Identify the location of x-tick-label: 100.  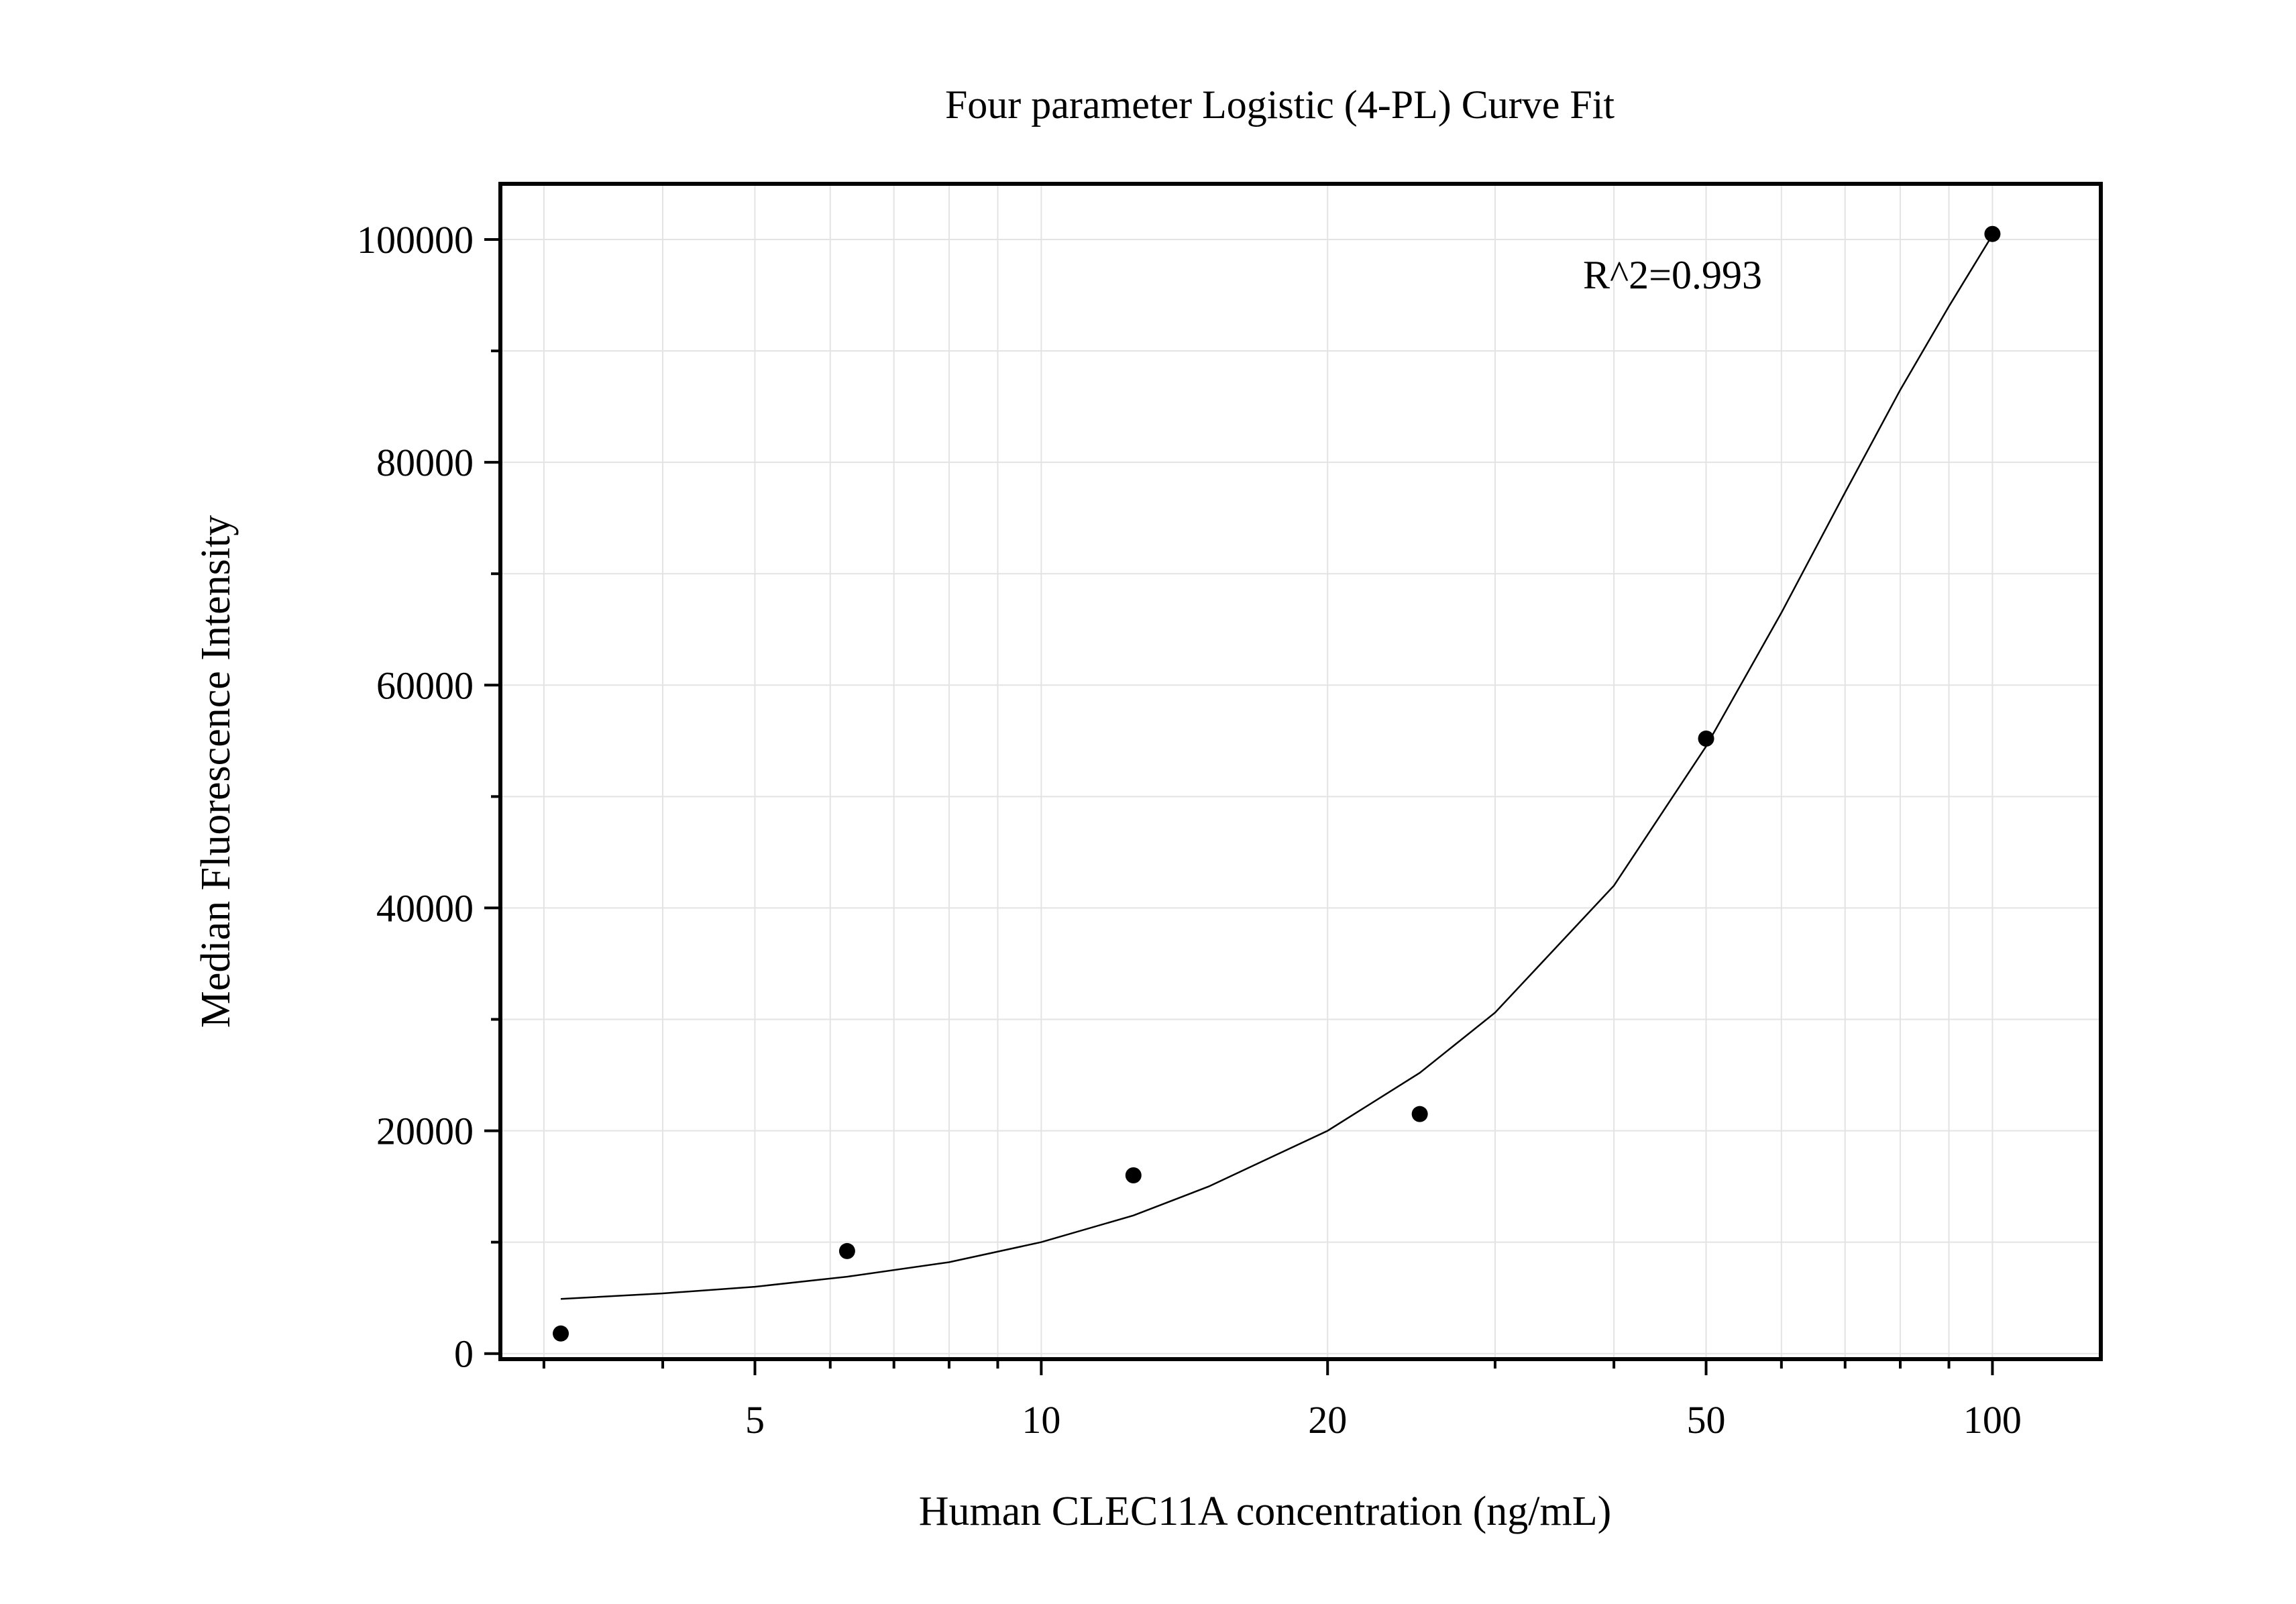
(1992, 1420).